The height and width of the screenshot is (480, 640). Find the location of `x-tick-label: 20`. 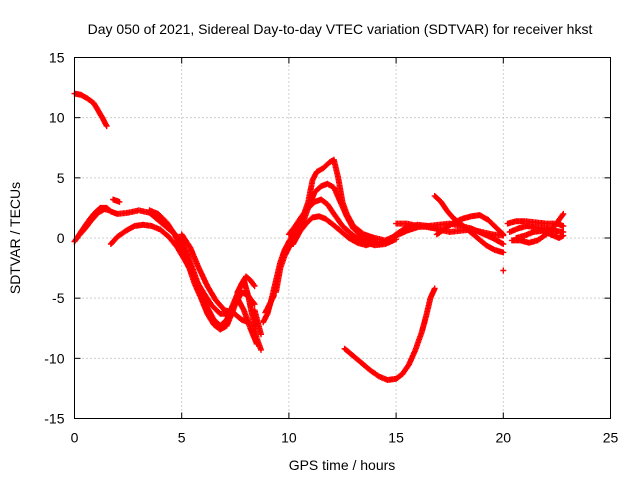

x-tick-label: 20 is located at coordinates (504, 438).